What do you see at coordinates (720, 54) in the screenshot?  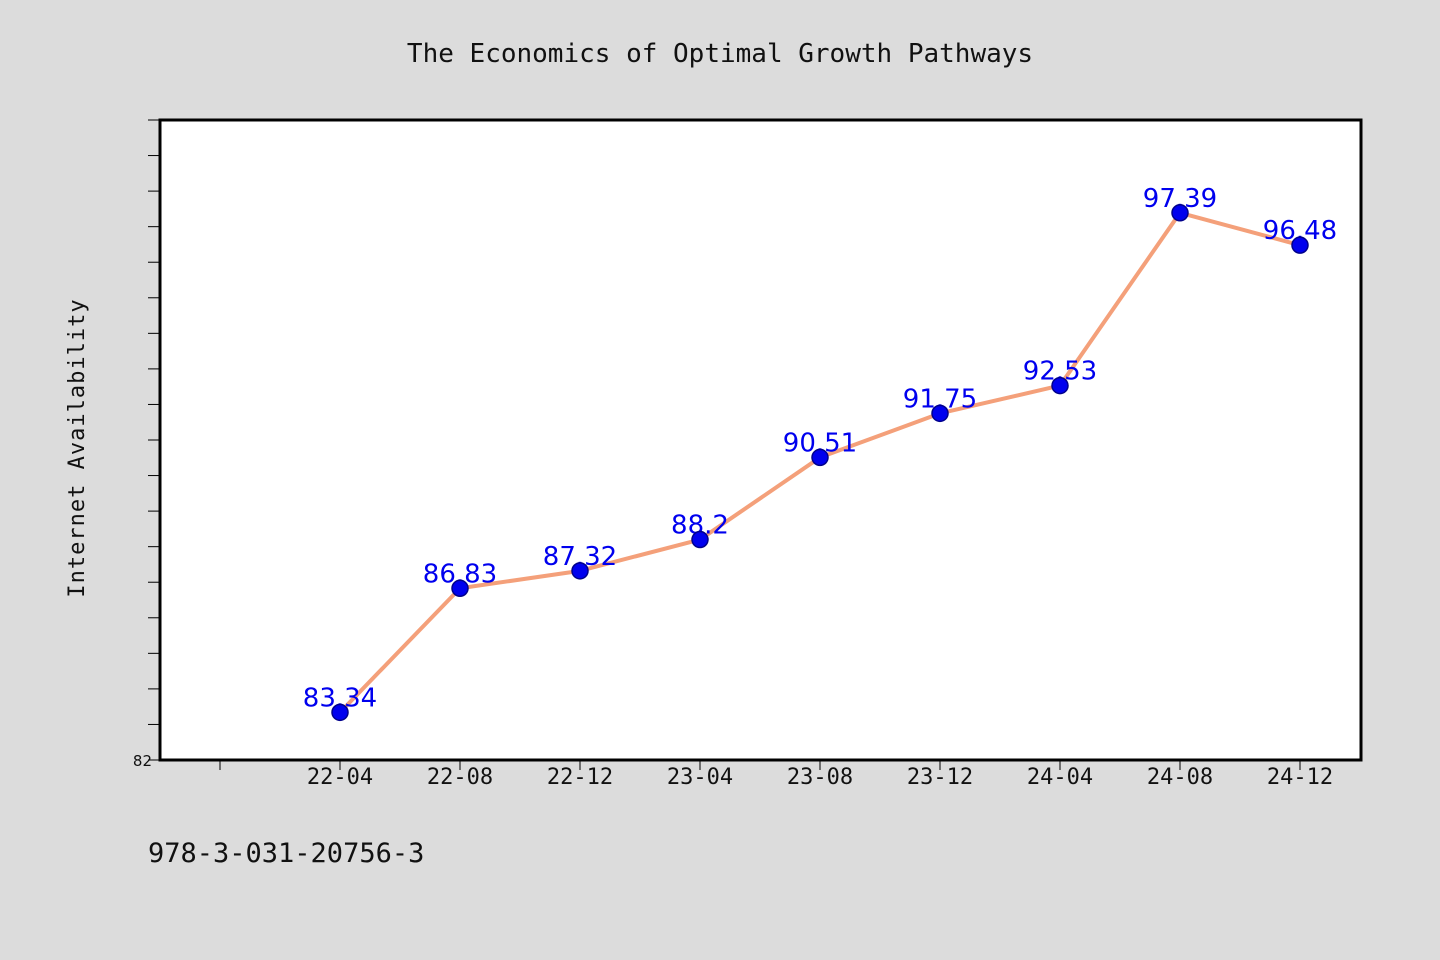 I see `chart-title: The Economics of Optimal Growth Pathways` at bounding box center [720, 54].